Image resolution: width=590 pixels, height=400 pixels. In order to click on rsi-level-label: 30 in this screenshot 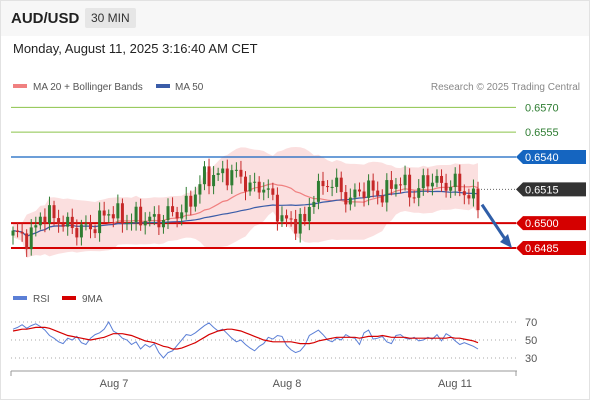, I will do `click(531, 359)`.